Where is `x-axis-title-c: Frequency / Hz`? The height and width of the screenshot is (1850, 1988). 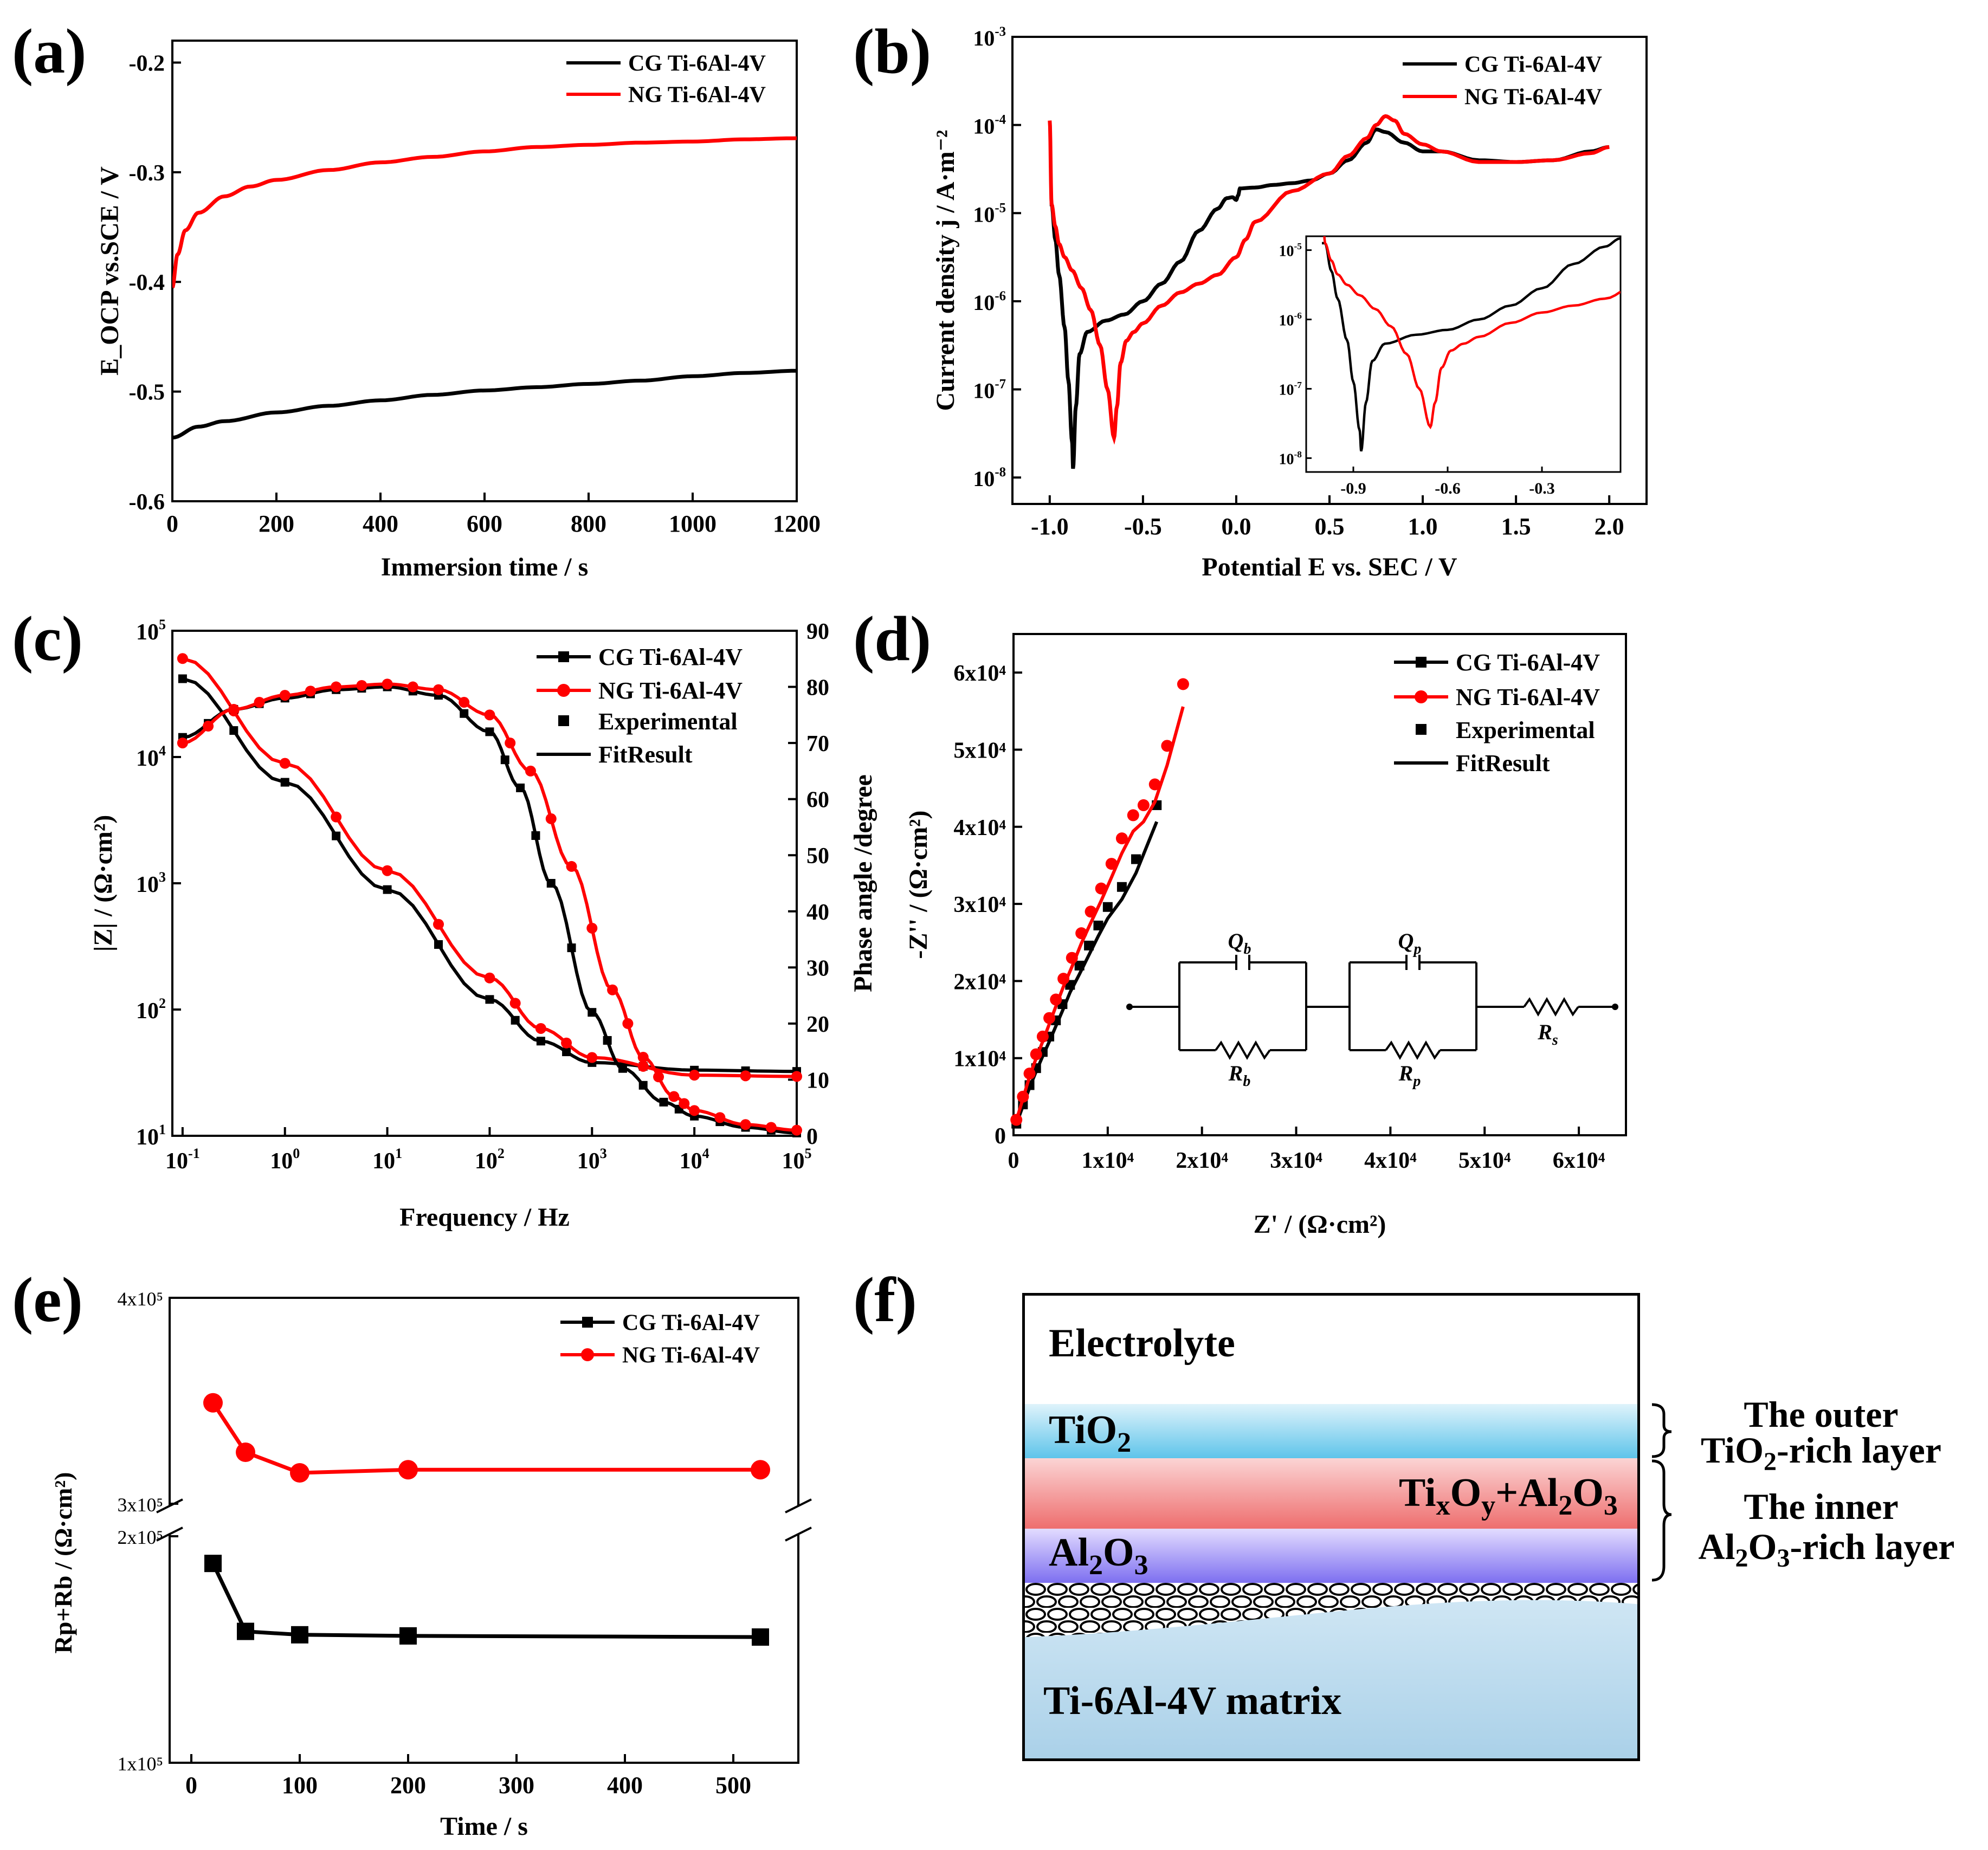 x-axis-title-c: Frequency / Hz is located at coordinates (484, 1217).